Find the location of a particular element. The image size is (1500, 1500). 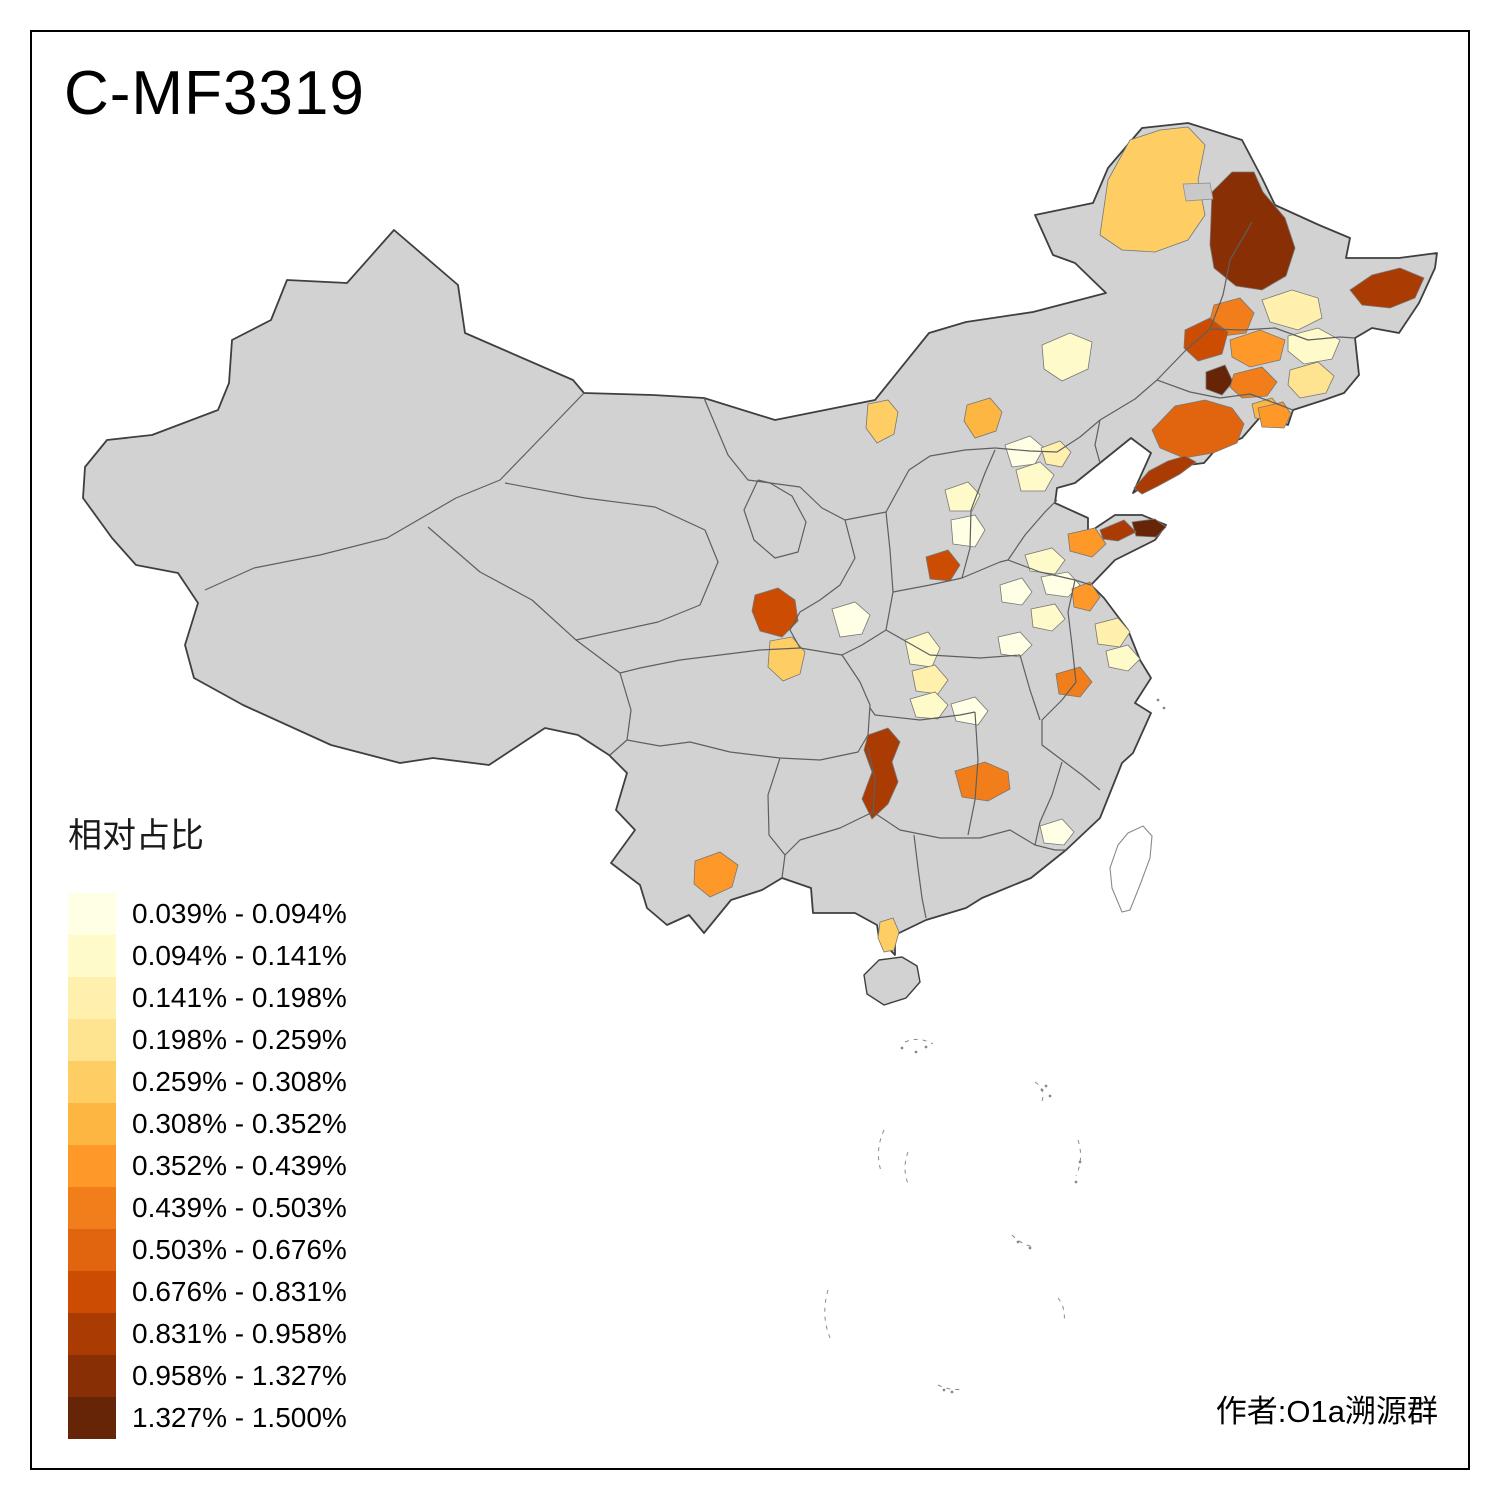

legend-label: 0.439% - 0.503% is located at coordinates (239, 1207).